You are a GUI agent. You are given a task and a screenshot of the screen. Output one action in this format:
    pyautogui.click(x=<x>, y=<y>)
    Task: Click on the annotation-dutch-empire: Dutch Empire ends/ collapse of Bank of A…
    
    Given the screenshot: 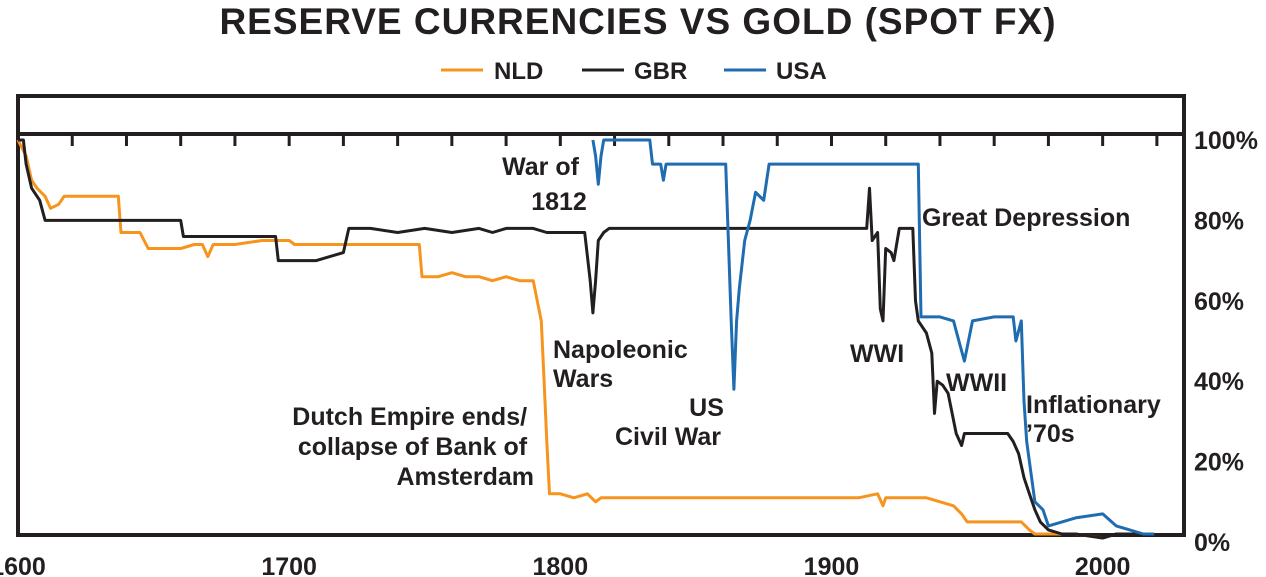 What is the action you would take?
    pyautogui.click(x=413, y=447)
    